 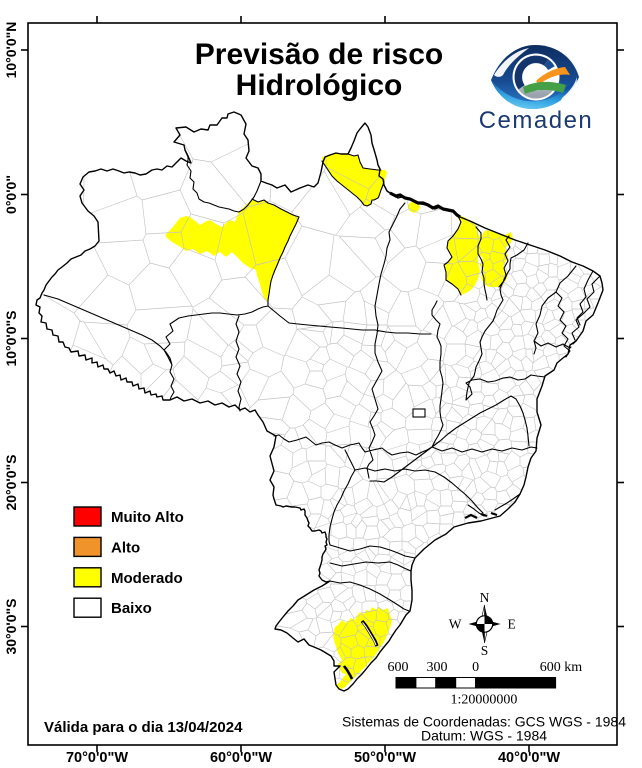 What do you see at coordinates (241, 758) in the screenshot?
I see `svg-text: 60°0'0"W` at bounding box center [241, 758].